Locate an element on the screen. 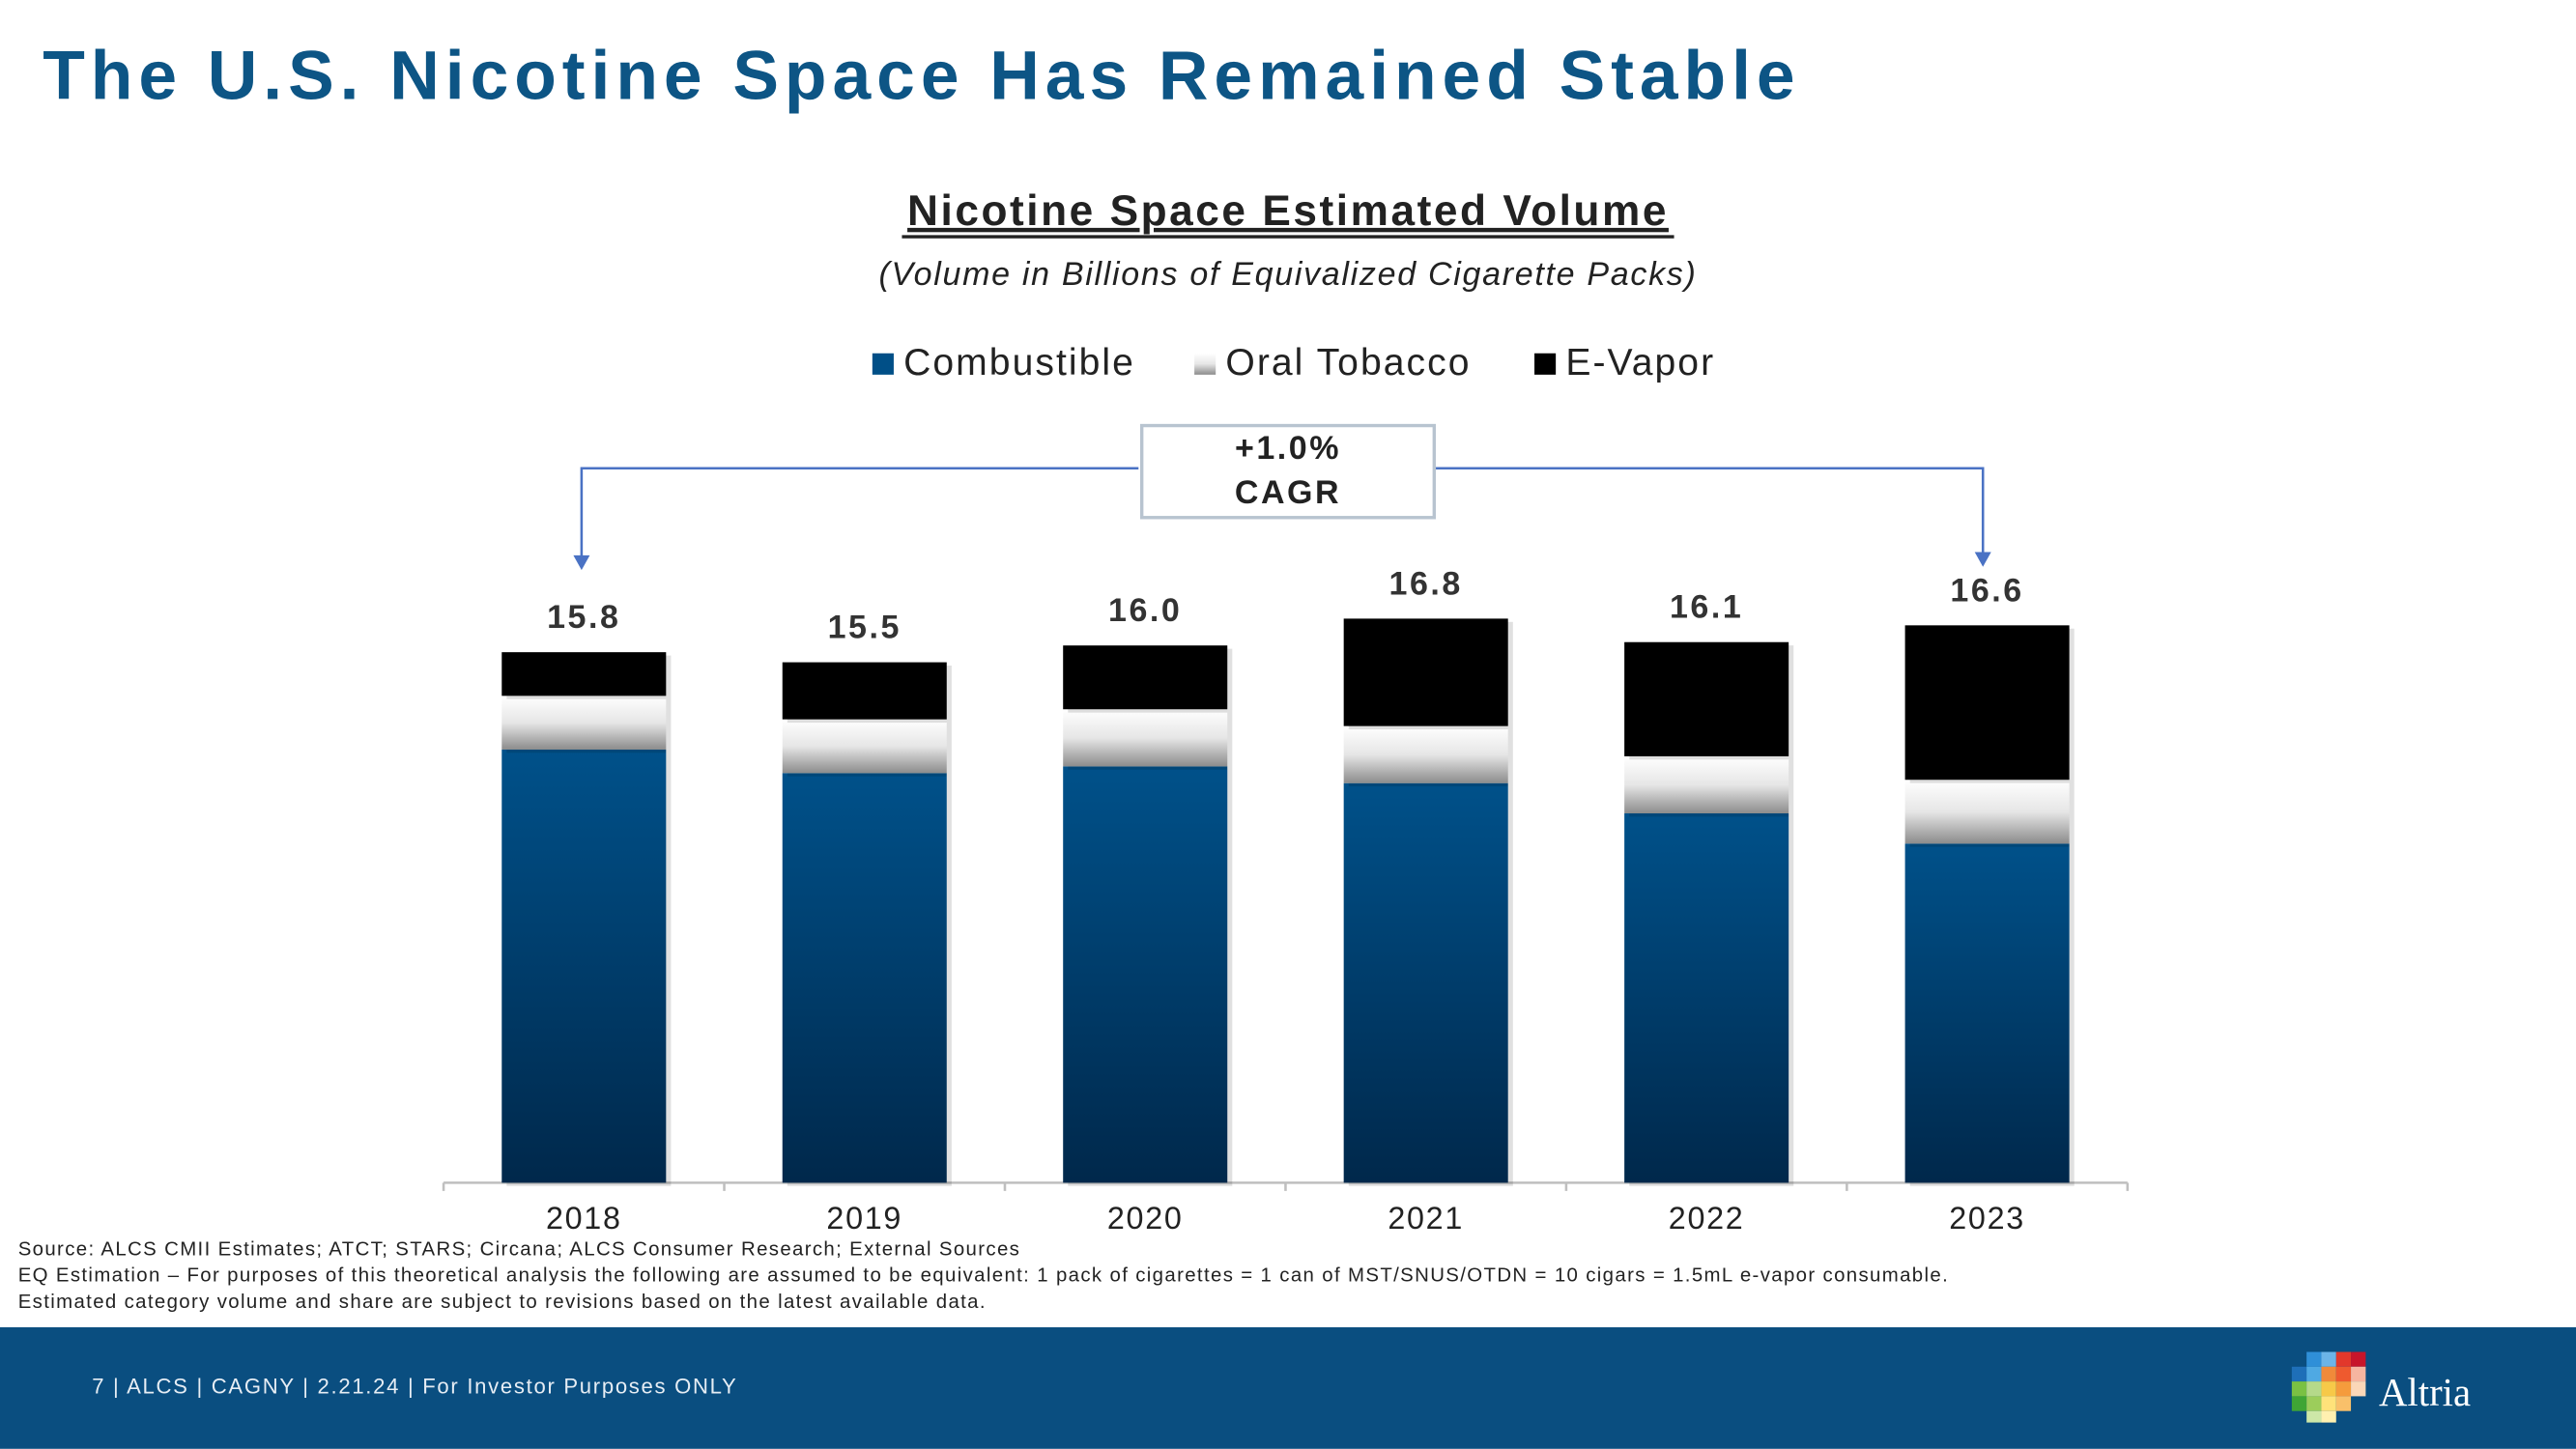  total-label: 16.1 is located at coordinates (1707, 607).